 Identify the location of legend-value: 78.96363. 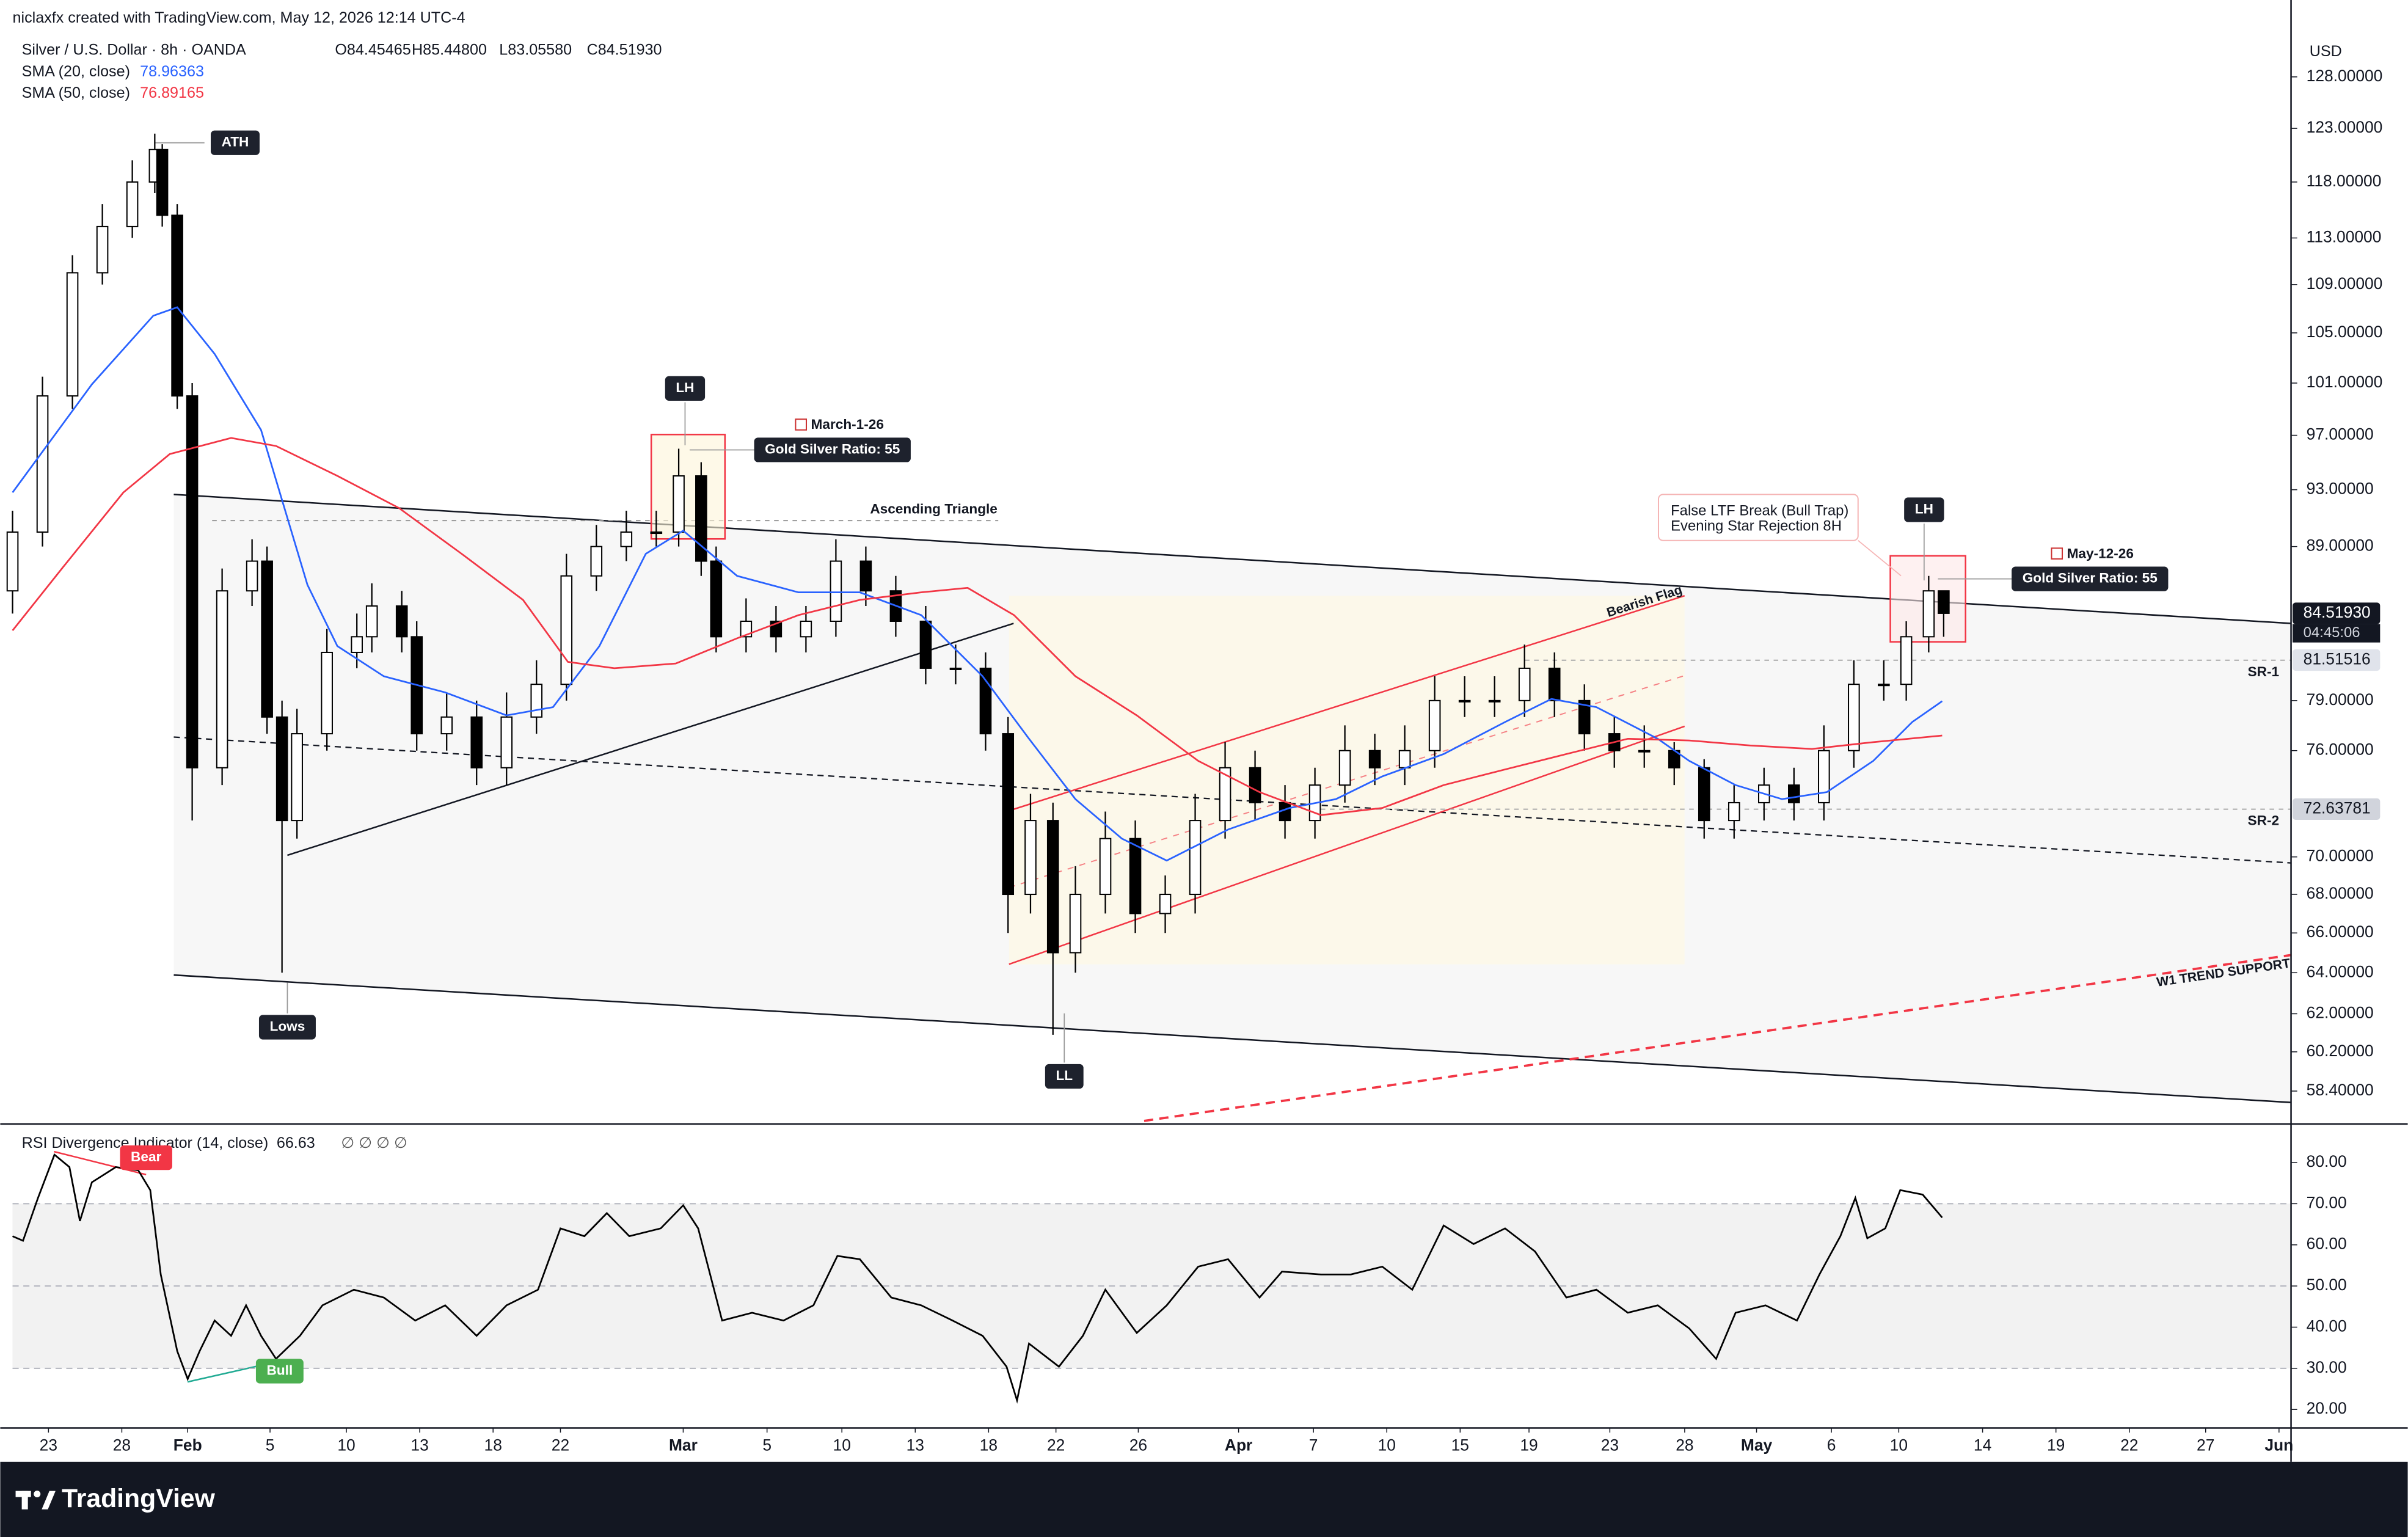
(172, 71).